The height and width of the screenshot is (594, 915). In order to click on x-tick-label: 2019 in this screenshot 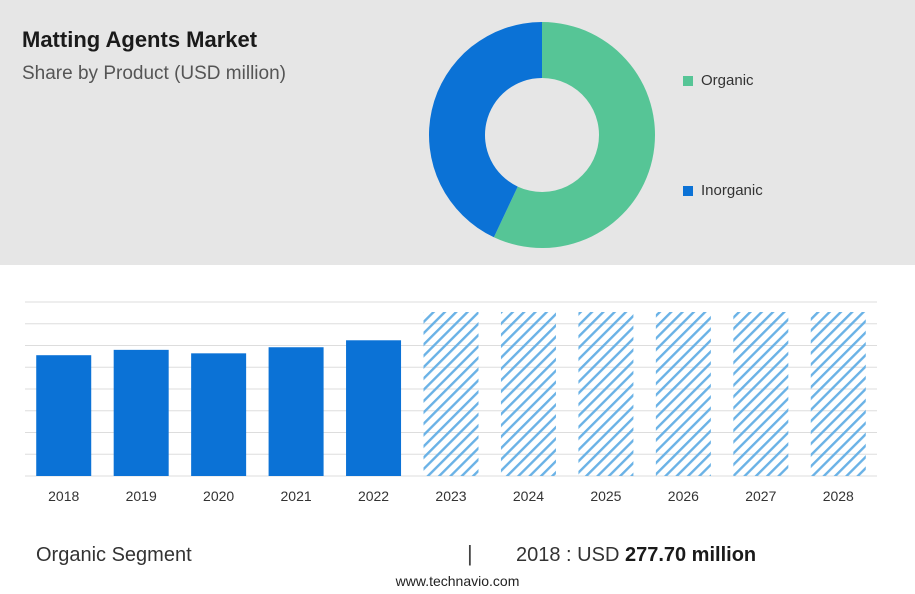, I will do `click(141, 496)`.